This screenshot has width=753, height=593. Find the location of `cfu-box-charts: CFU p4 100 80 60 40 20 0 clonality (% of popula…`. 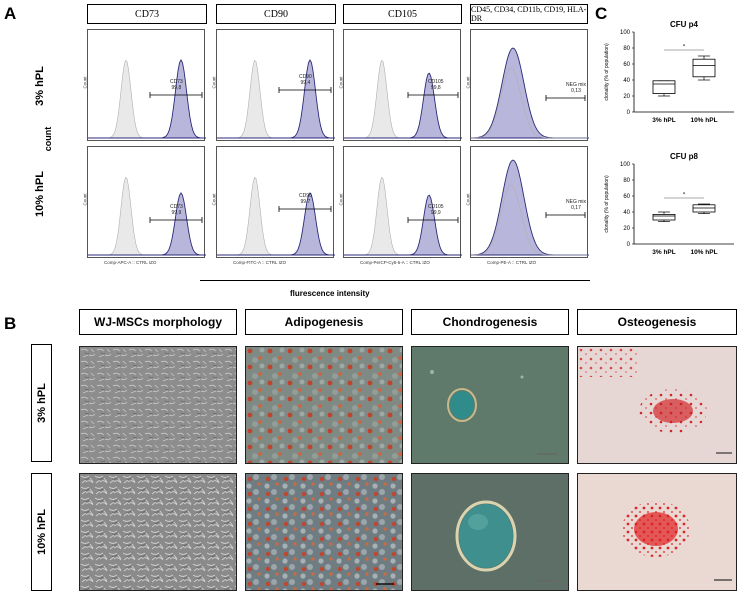

cfu-box-charts: CFU p4 100 80 60 40 20 0 clonality (% of popula… is located at coordinates (669, 138).